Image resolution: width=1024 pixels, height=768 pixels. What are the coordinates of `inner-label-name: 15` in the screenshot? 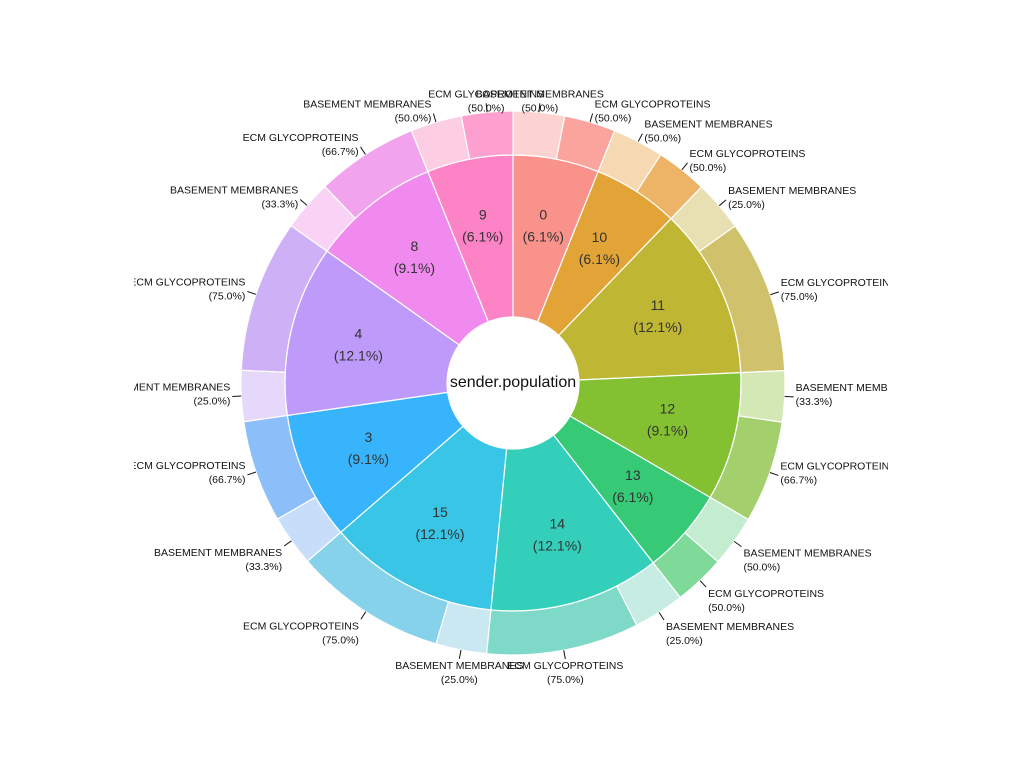 It's located at (440, 512).